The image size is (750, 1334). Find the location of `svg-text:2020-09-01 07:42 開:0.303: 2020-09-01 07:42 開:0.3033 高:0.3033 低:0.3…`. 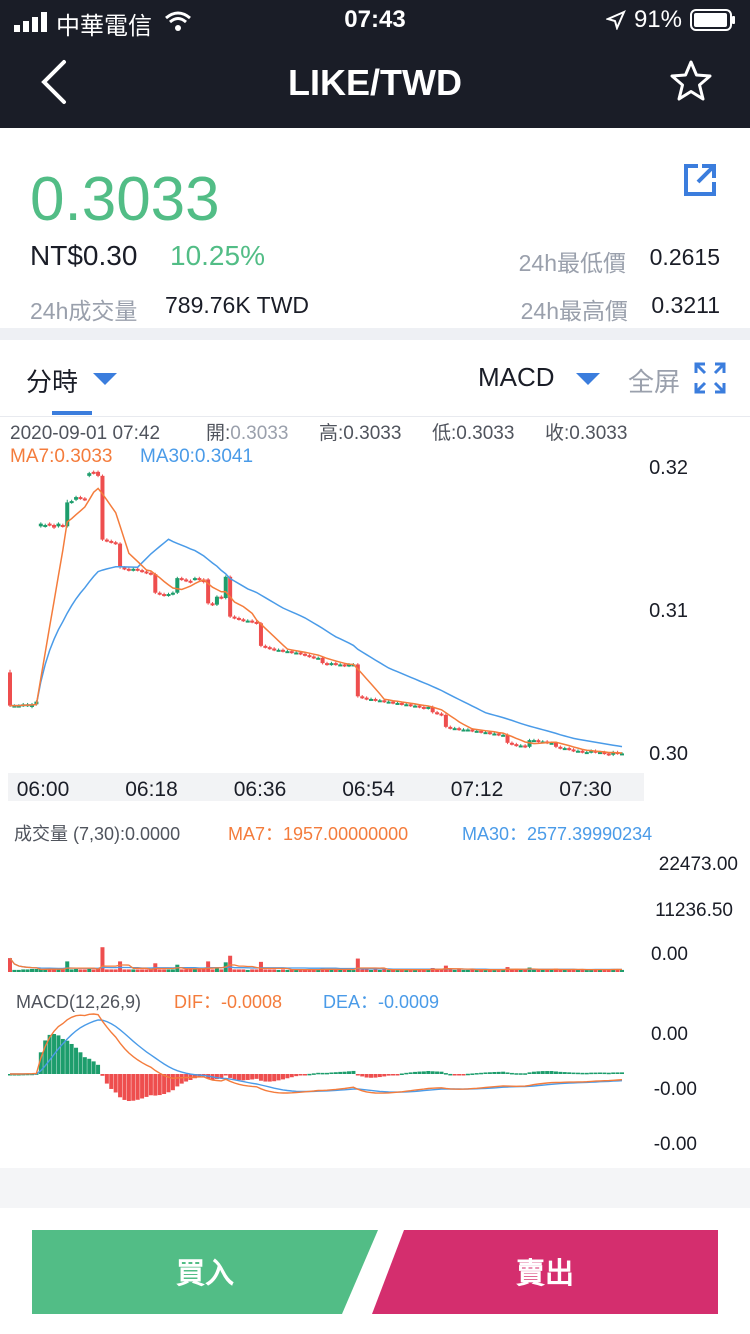

svg-text:2020-09-01 07:42 開:0.303: 2020-09-01 07:42 開:0.3033 高:0.3033 低:0.3… is located at coordinates (318, 433).